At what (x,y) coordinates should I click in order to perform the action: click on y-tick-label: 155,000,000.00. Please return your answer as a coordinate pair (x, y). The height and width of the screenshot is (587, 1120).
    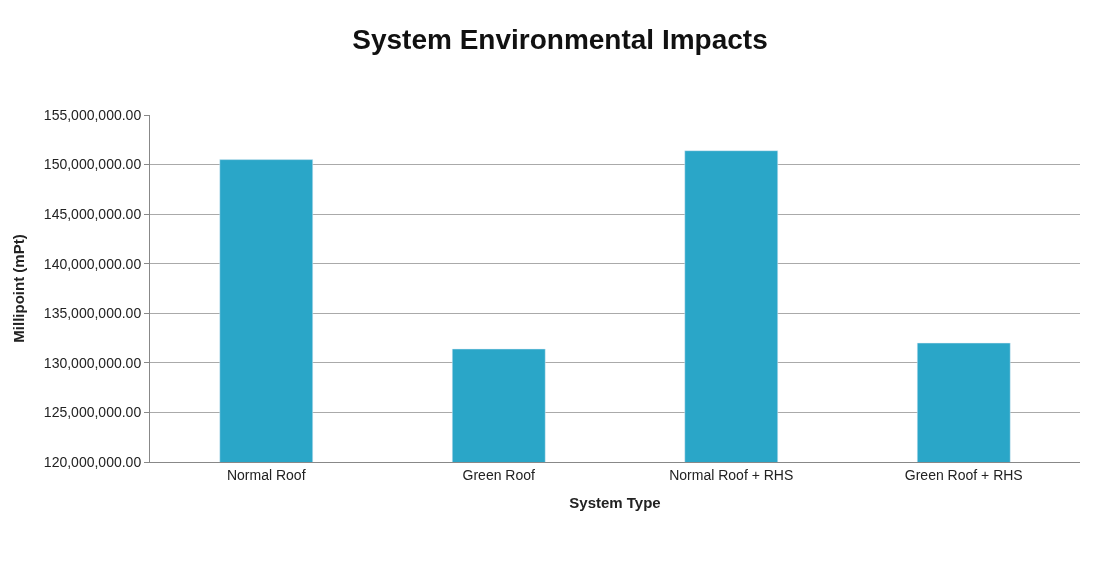
    Looking at the image, I should click on (92, 114).